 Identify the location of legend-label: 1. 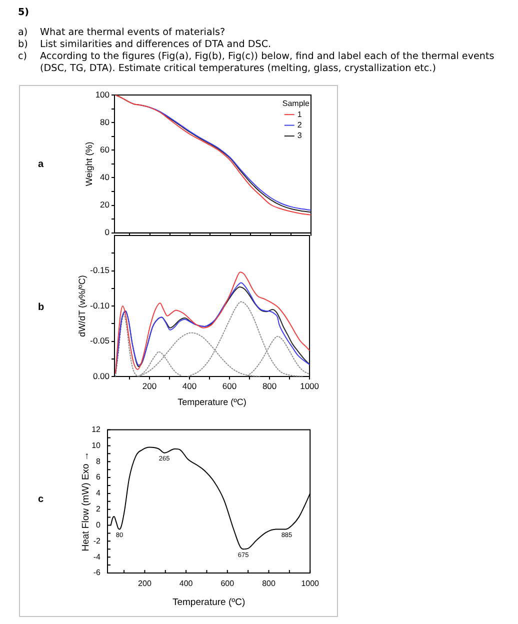
(299, 114).